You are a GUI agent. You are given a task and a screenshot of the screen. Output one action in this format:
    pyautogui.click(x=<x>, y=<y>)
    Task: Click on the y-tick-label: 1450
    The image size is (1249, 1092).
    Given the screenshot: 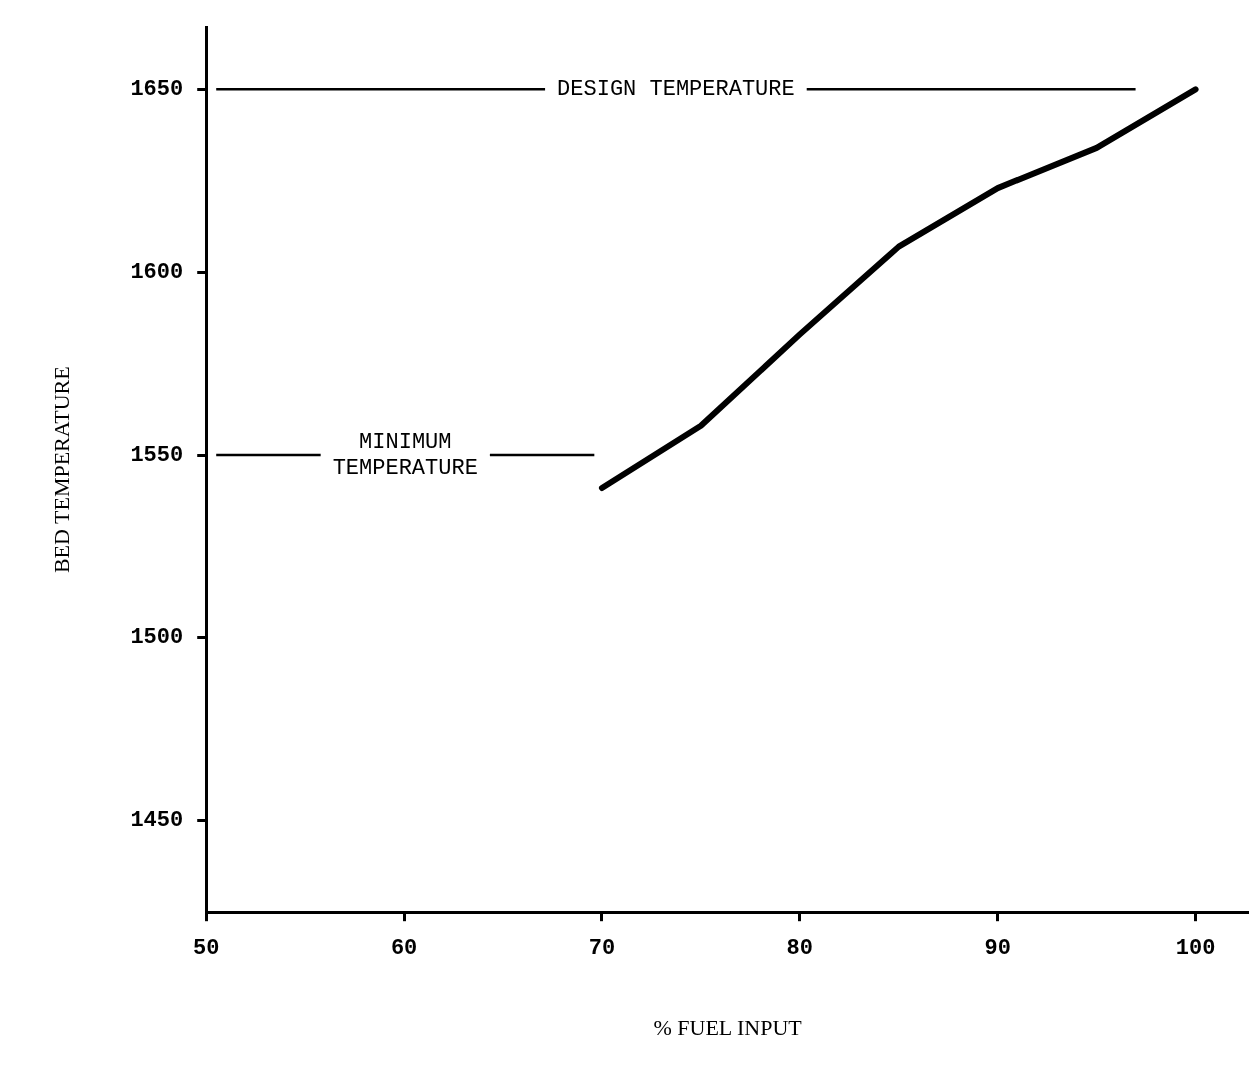 What is the action you would take?
    pyautogui.click(x=157, y=821)
    